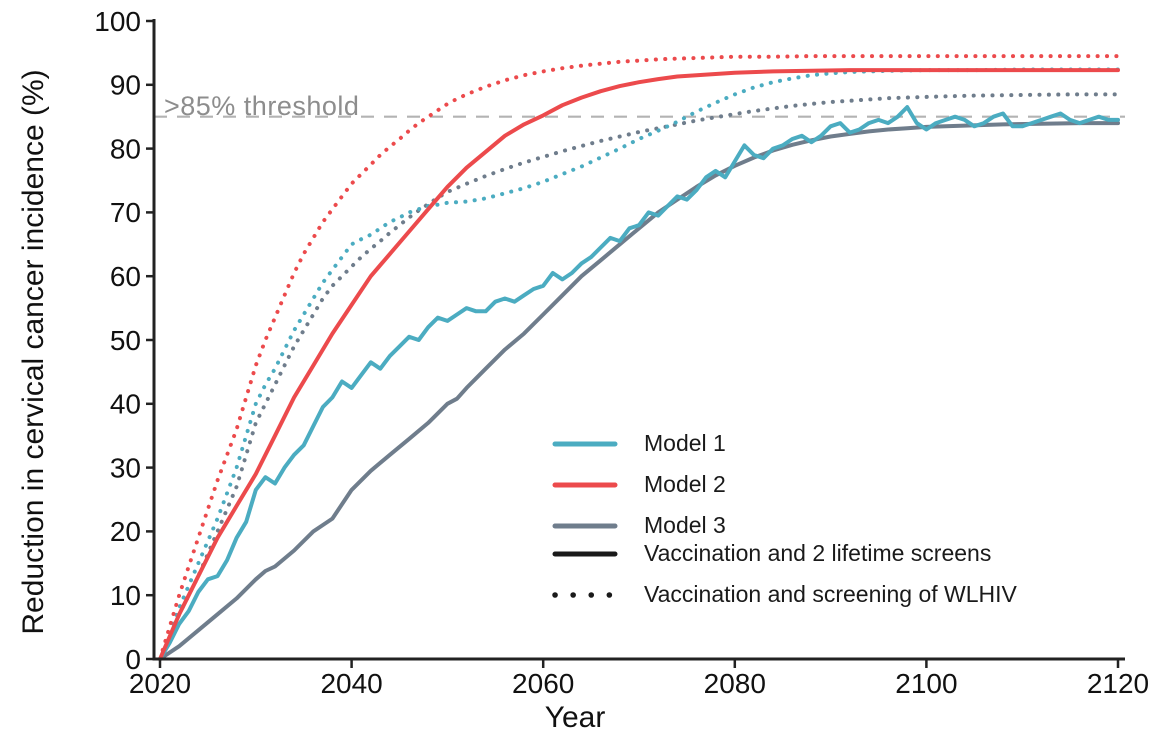 The image size is (1173, 738). What do you see at coordinates (125, 212) in the screenshot?
I see `y-tick-label: 70` at bounding box center [125, 212].